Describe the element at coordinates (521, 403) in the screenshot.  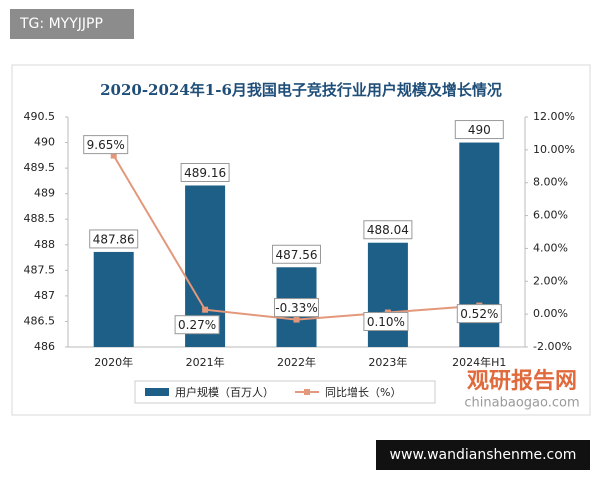
I see `logo-url: chinabaogao.com` at that location.